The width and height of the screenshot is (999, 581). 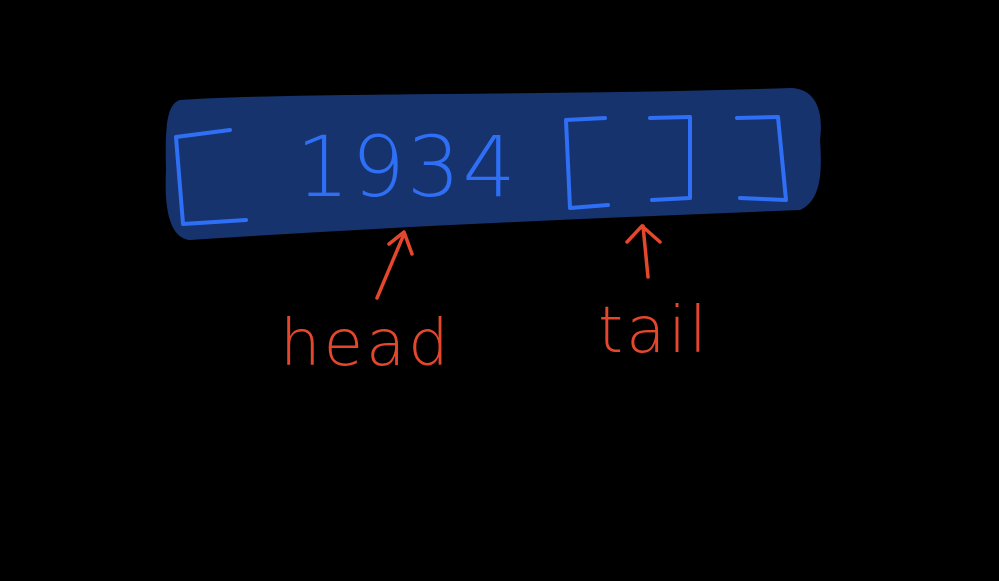 What do you see at coordinates (407, 167) in the screenshot?
I see `array-value: 1934` at bounding box center [407, 167].